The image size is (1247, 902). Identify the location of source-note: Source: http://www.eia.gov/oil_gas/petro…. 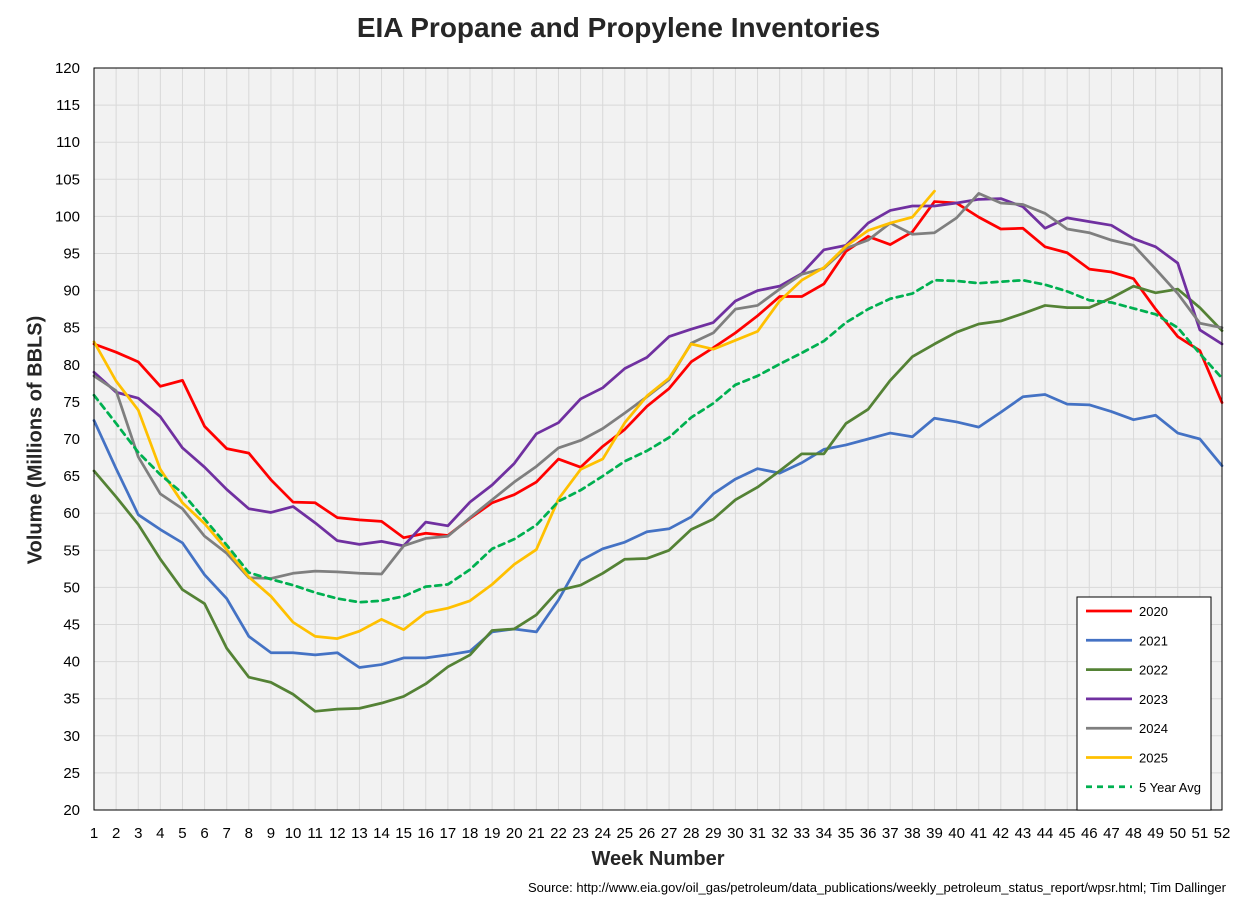
(876, 887).